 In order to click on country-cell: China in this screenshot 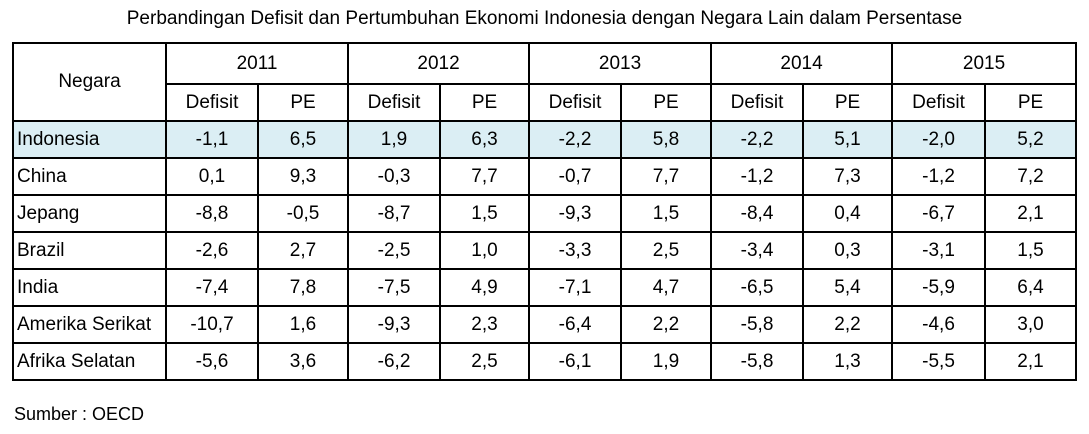, I will do `click(89, 176)`.